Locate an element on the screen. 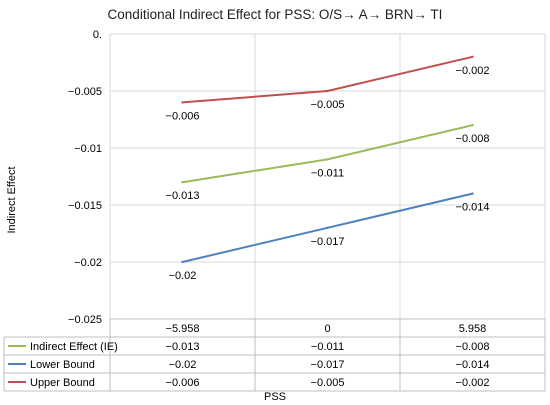 The height and width of the screenshot is (405, 550). y-tick-label: −0.01 is located at coordinates (88, 149).